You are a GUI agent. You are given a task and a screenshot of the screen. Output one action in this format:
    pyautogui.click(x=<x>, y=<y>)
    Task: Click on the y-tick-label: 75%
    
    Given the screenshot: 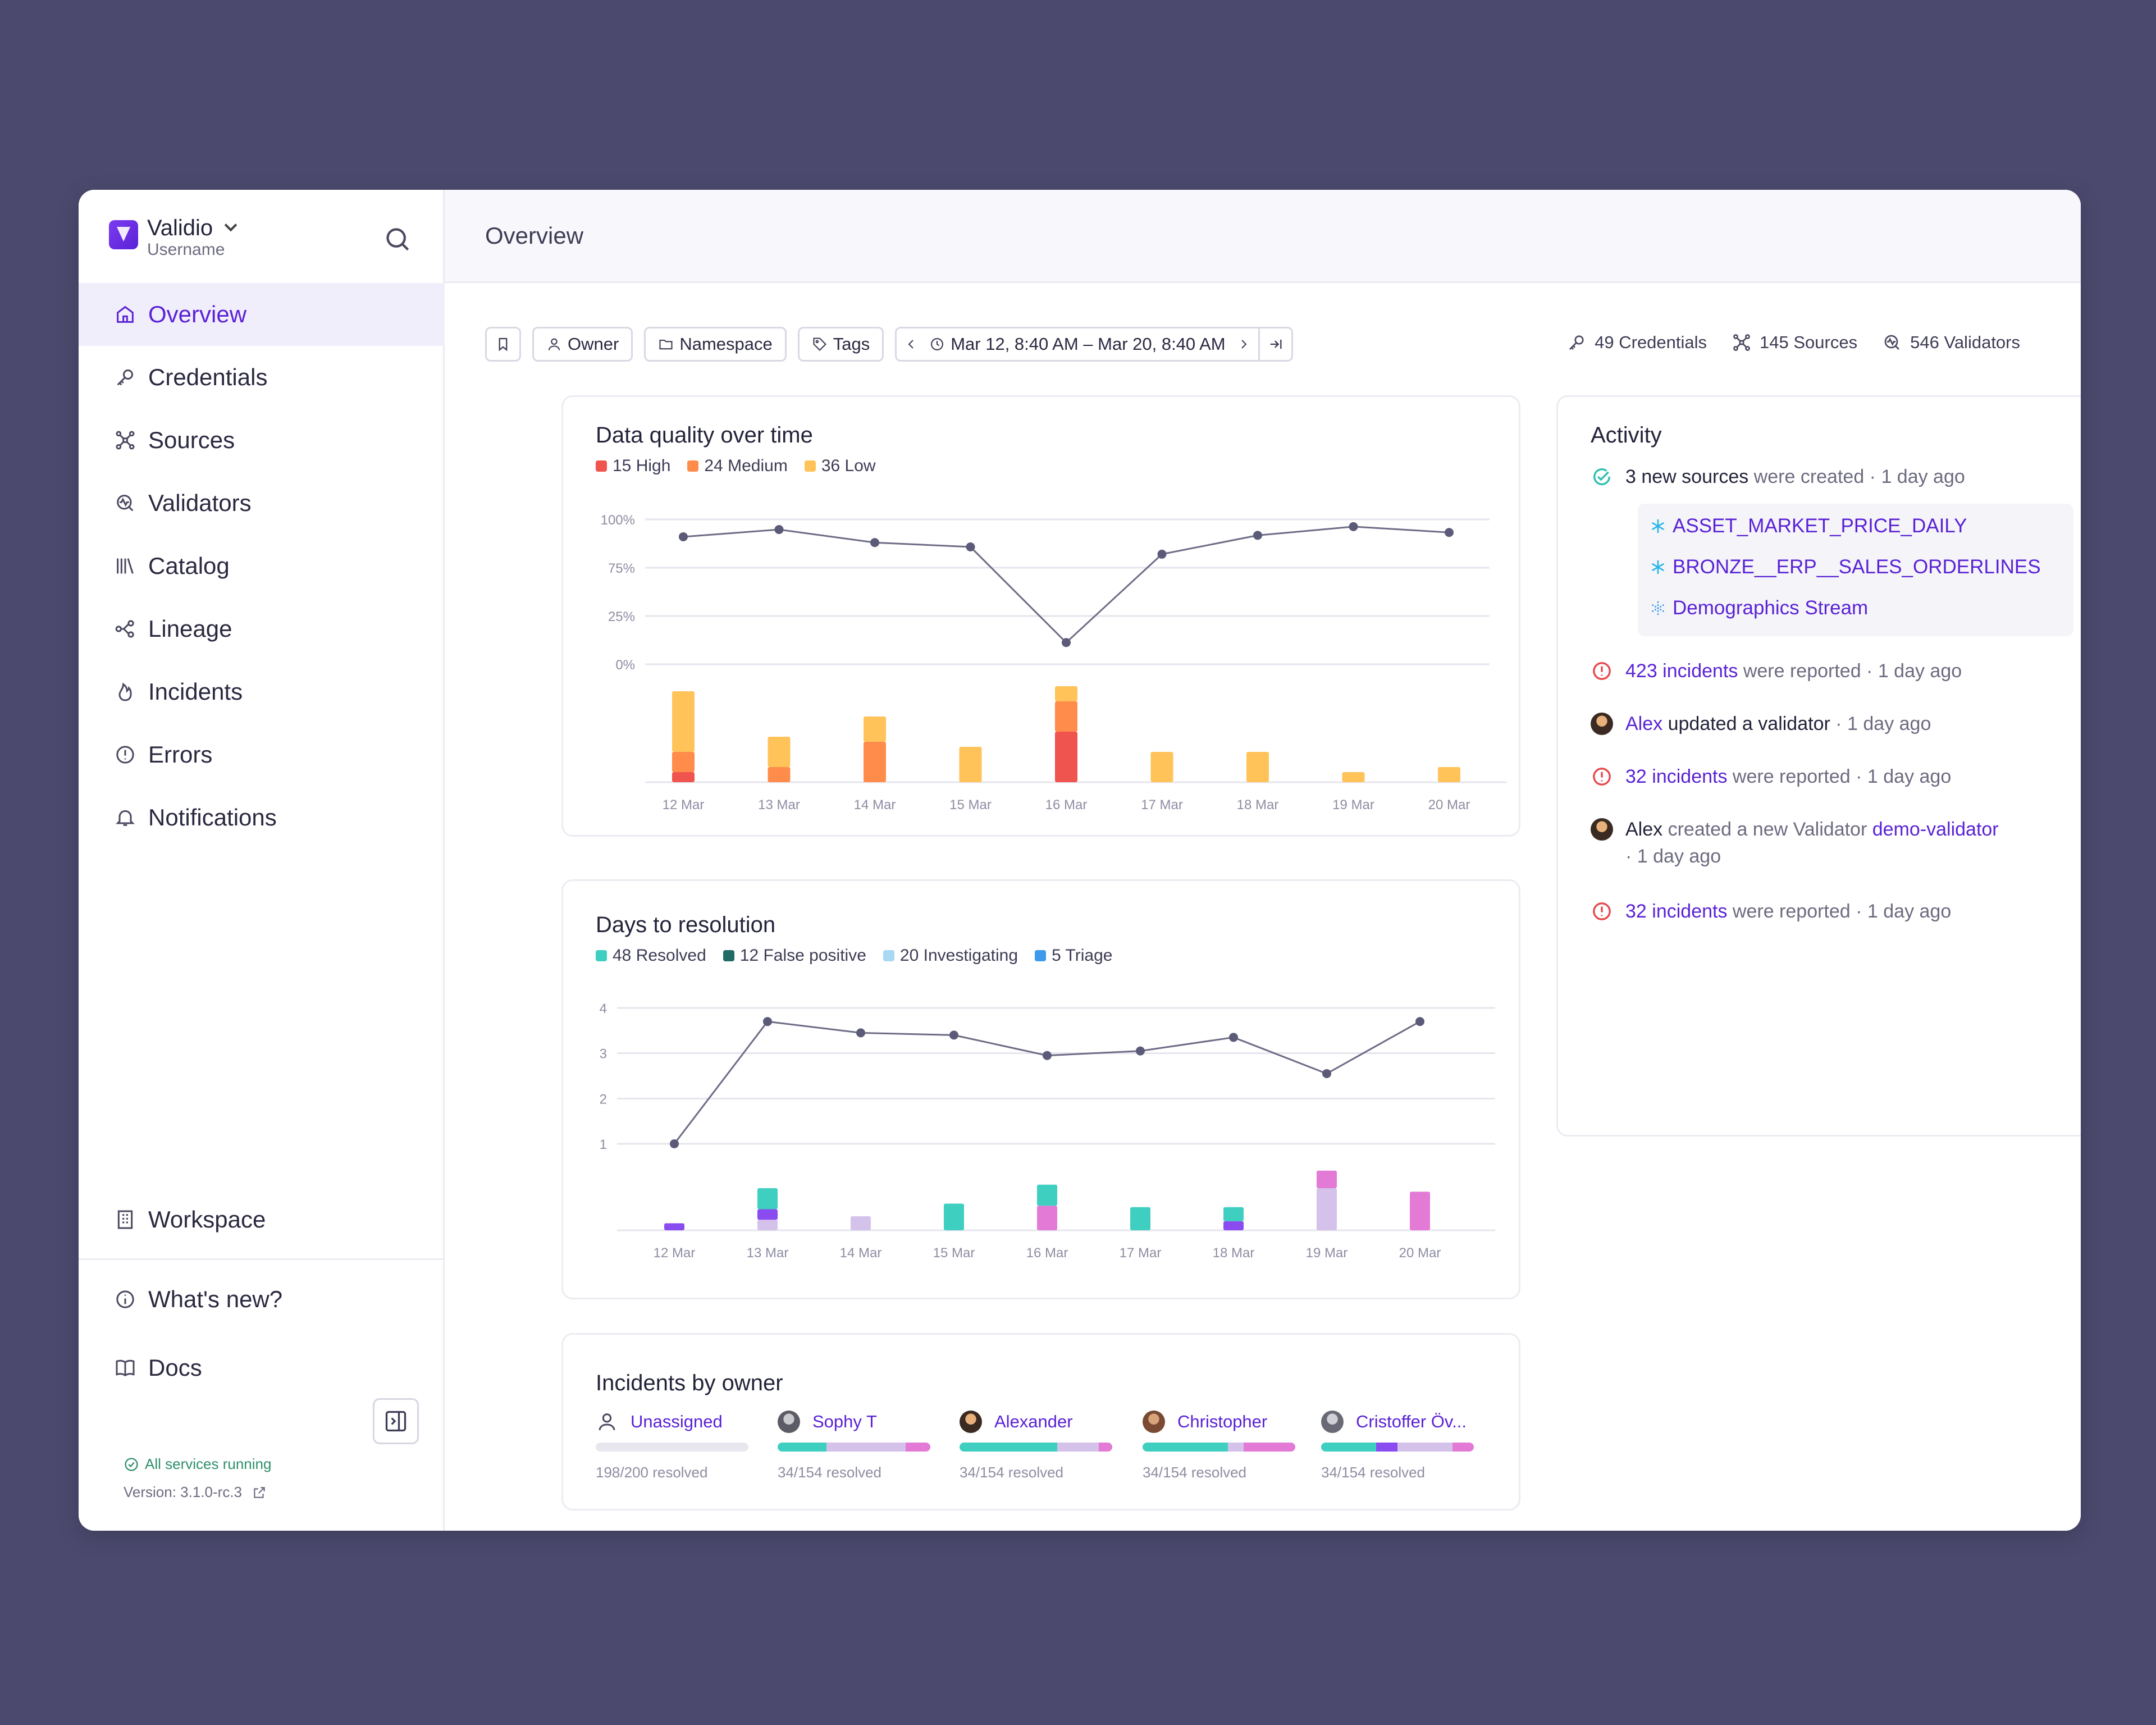 What is the action you would take?
    pyautogui.click(x=621, y=568)
    